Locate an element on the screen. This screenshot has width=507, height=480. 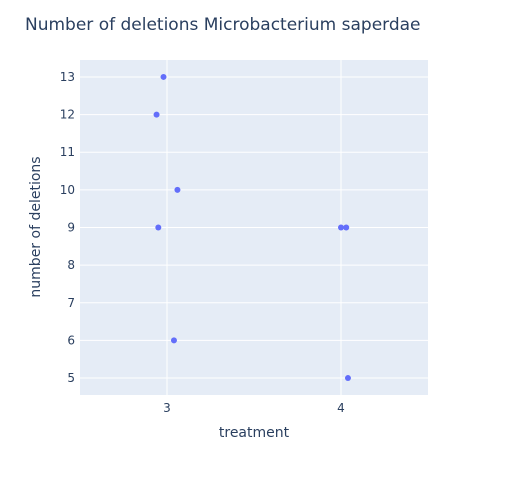
y-tick-label: 13 is located at coordinates (67, 77).